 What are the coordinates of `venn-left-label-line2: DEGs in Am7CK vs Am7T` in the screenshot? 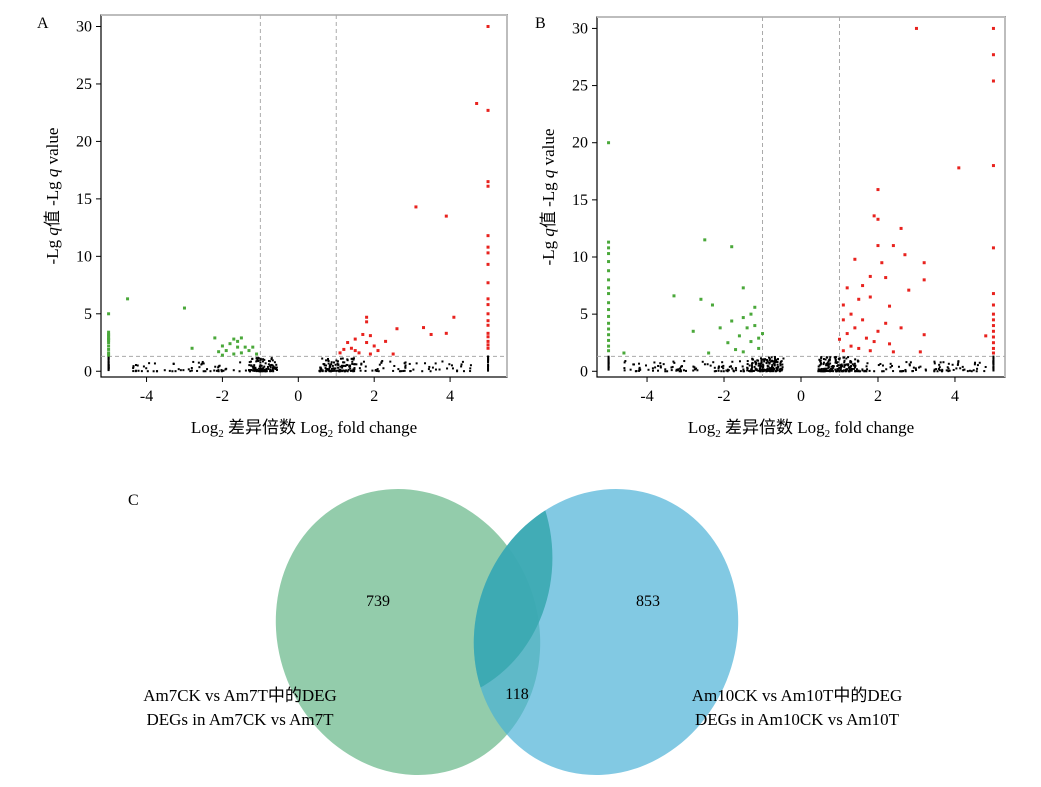 It's located at (240, 719).